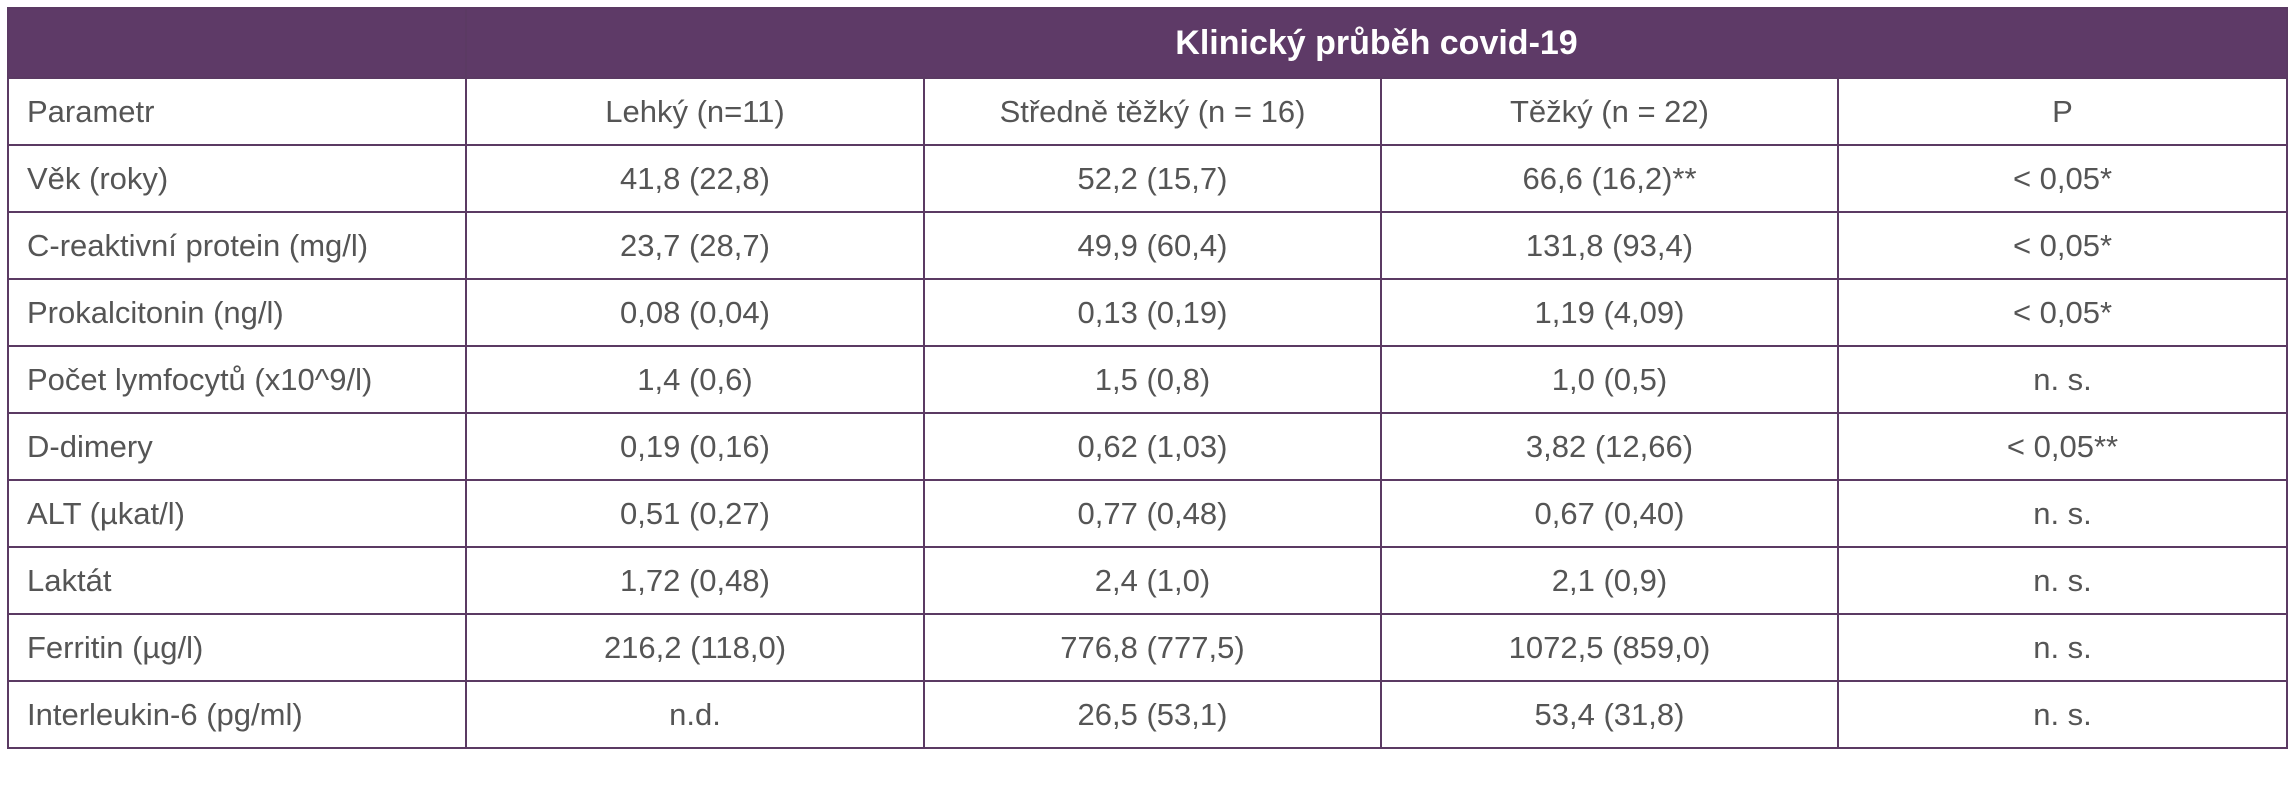 The image size is (2294, 800). I want to click on cell-tezky: 3,82 (12,66), so click(1609, 446).